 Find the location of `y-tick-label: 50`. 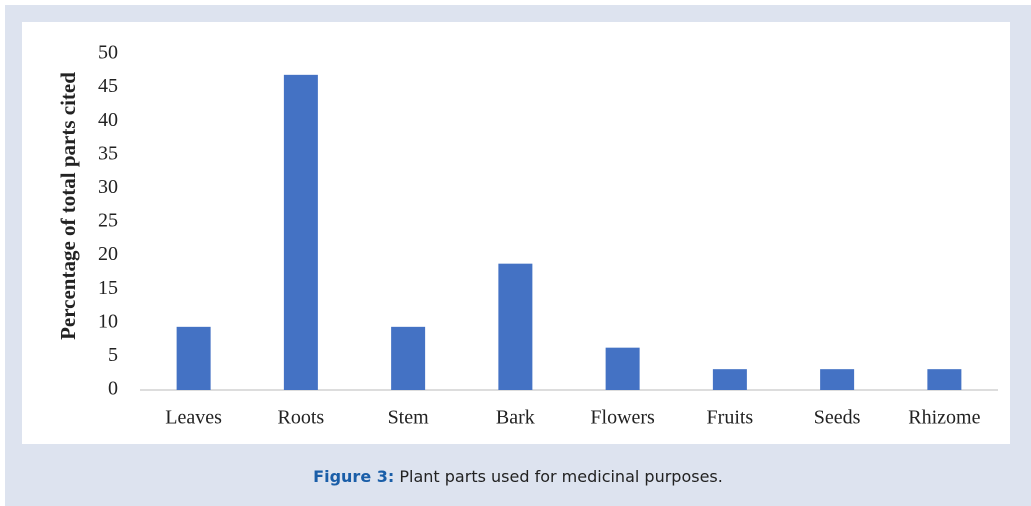

y-tick-label: 50 is located at coordinates (108, 53).